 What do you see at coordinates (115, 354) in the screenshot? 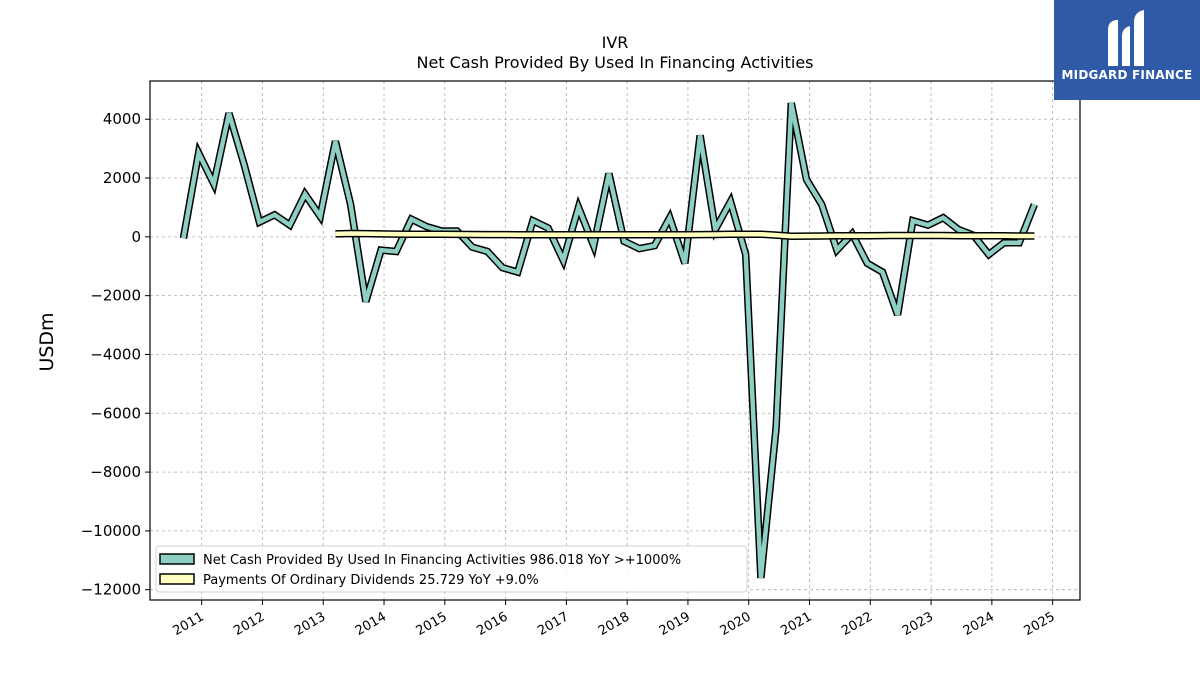
I see `y-tick-label: −4000` at bounding box center [115, 354].